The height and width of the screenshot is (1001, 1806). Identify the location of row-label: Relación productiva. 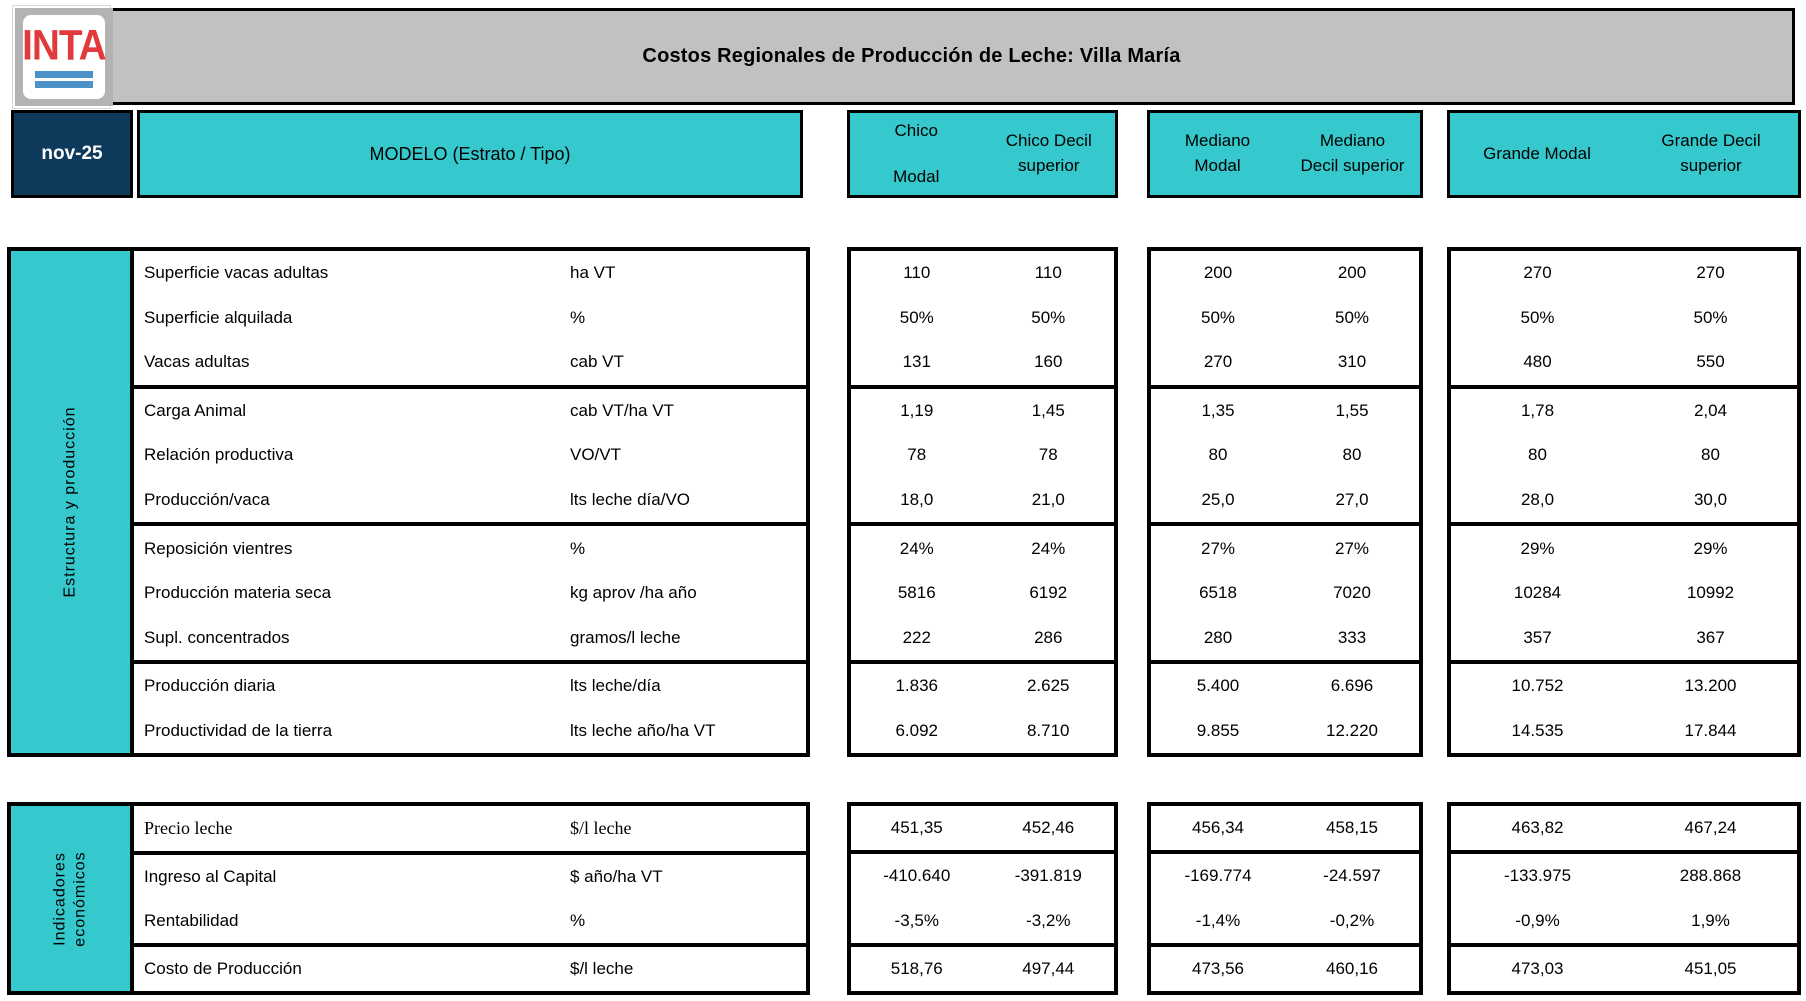
(219, 455).